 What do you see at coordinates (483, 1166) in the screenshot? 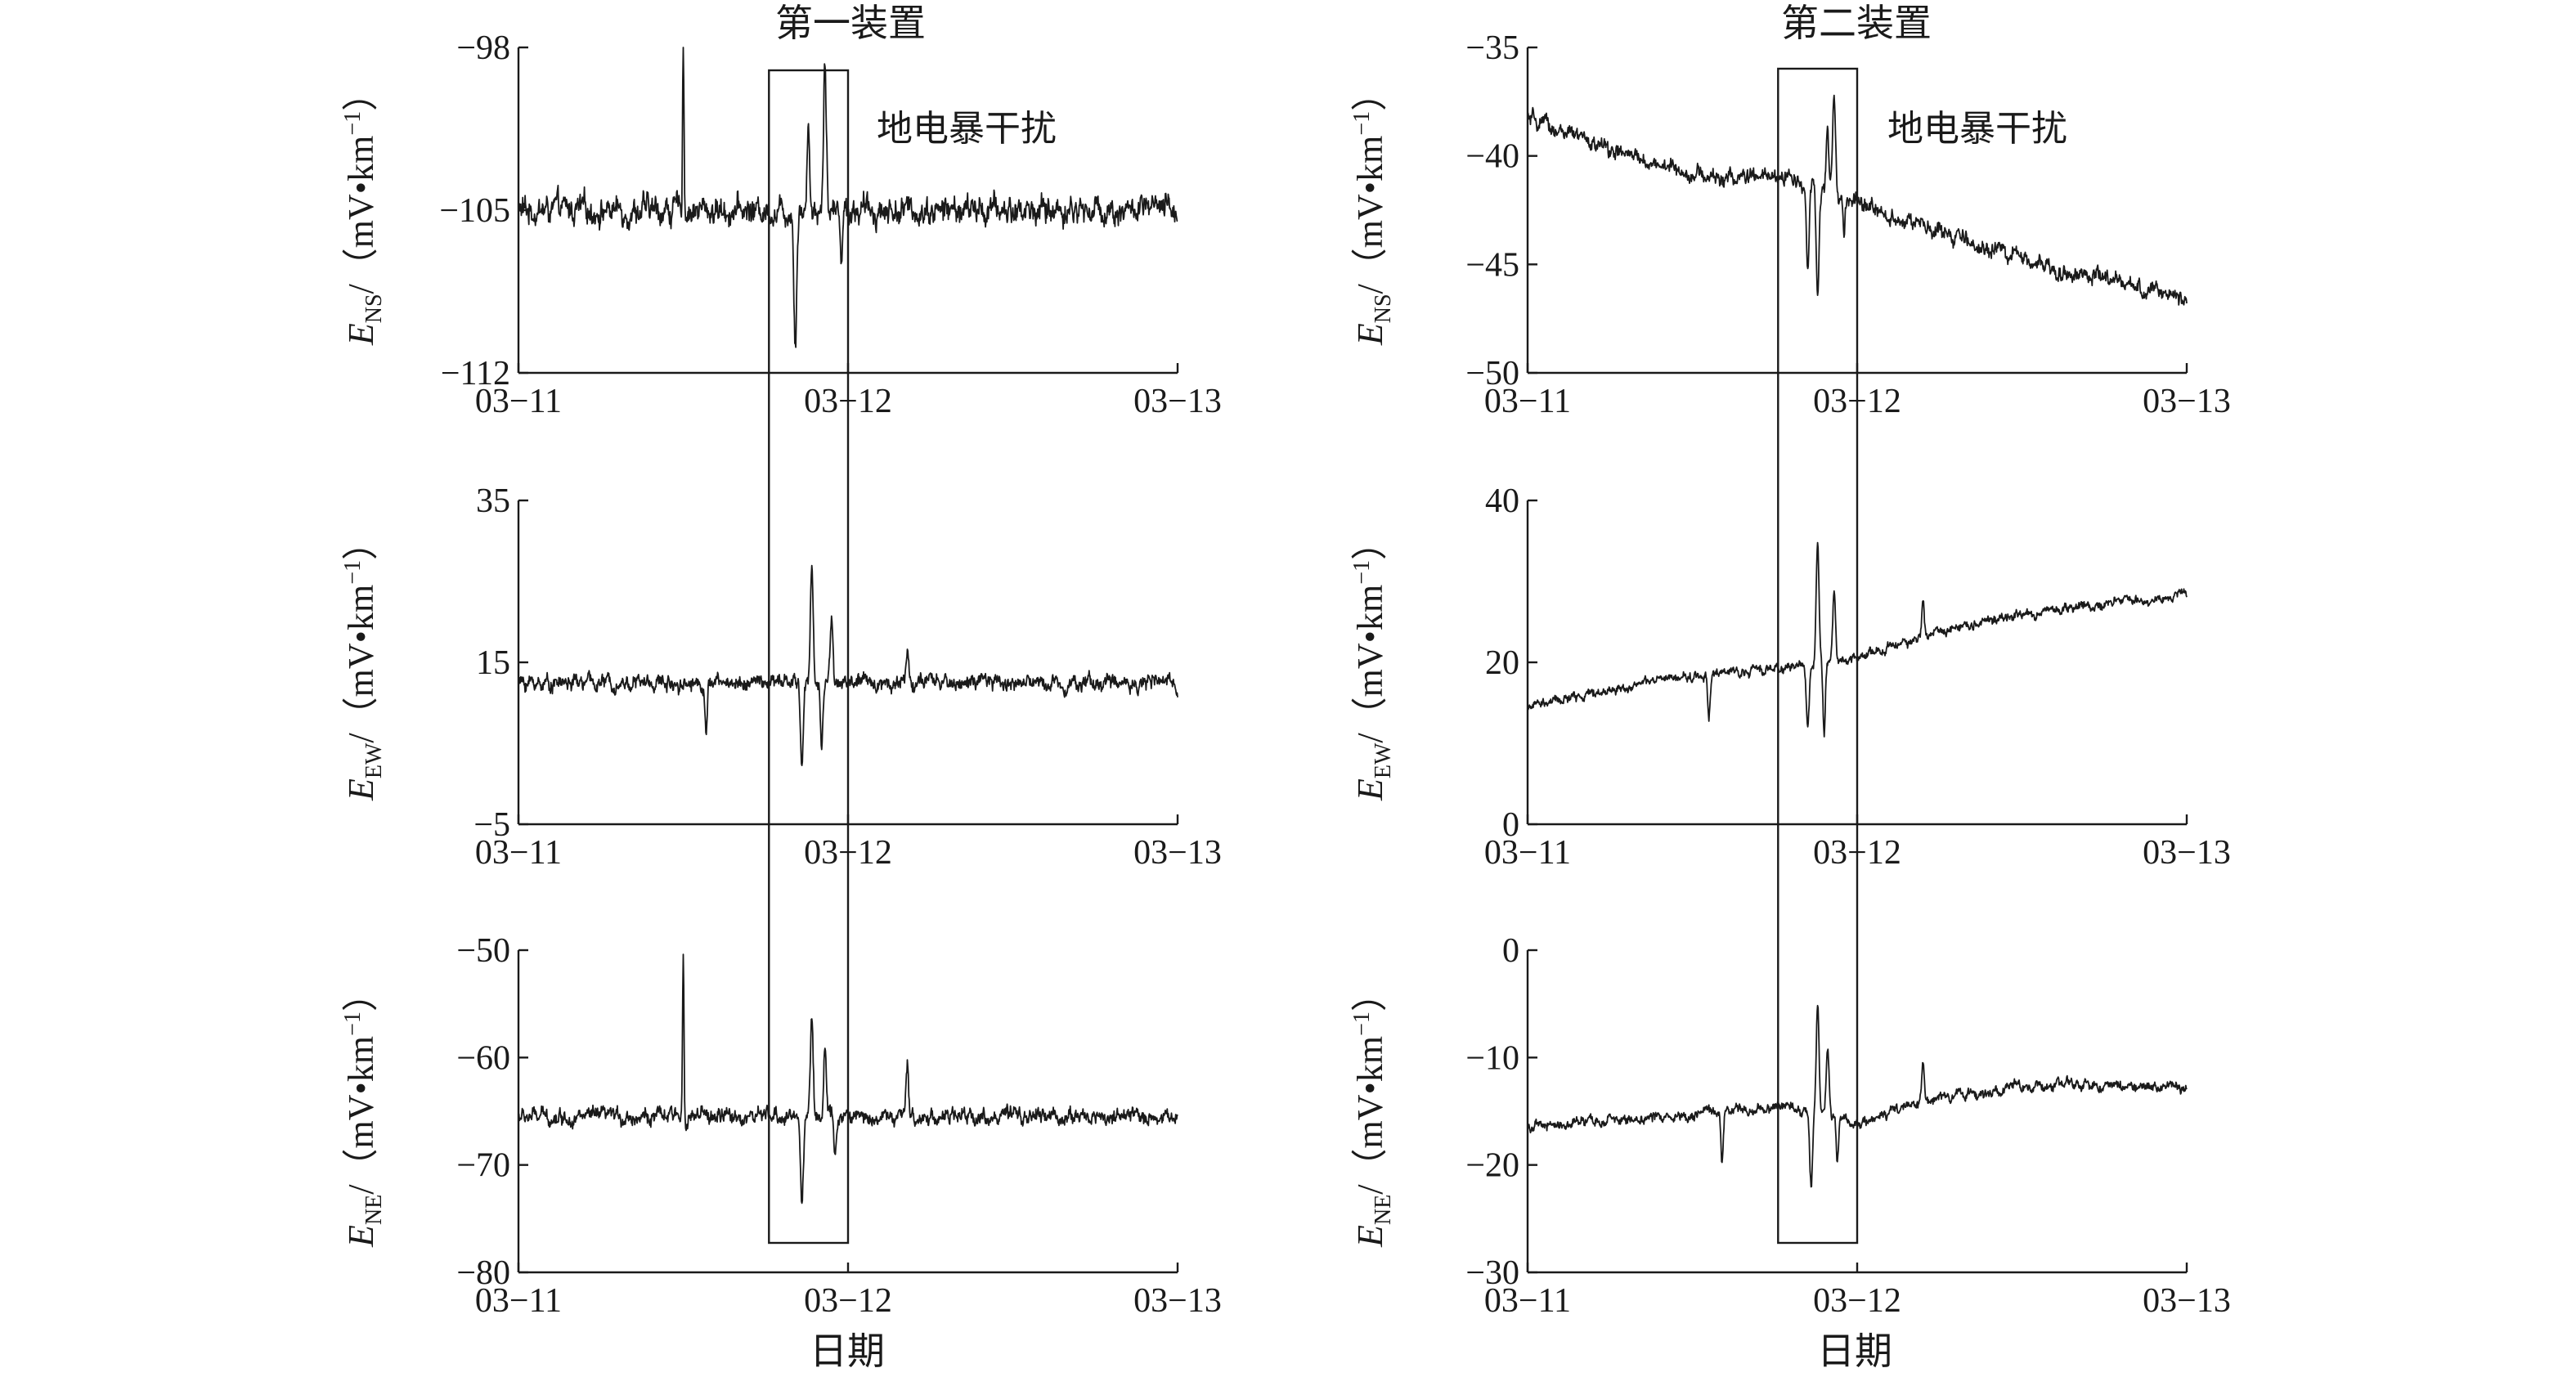
I see `panel-left-ne-y-tick-label: −70` at bounding box center [483, 1166].